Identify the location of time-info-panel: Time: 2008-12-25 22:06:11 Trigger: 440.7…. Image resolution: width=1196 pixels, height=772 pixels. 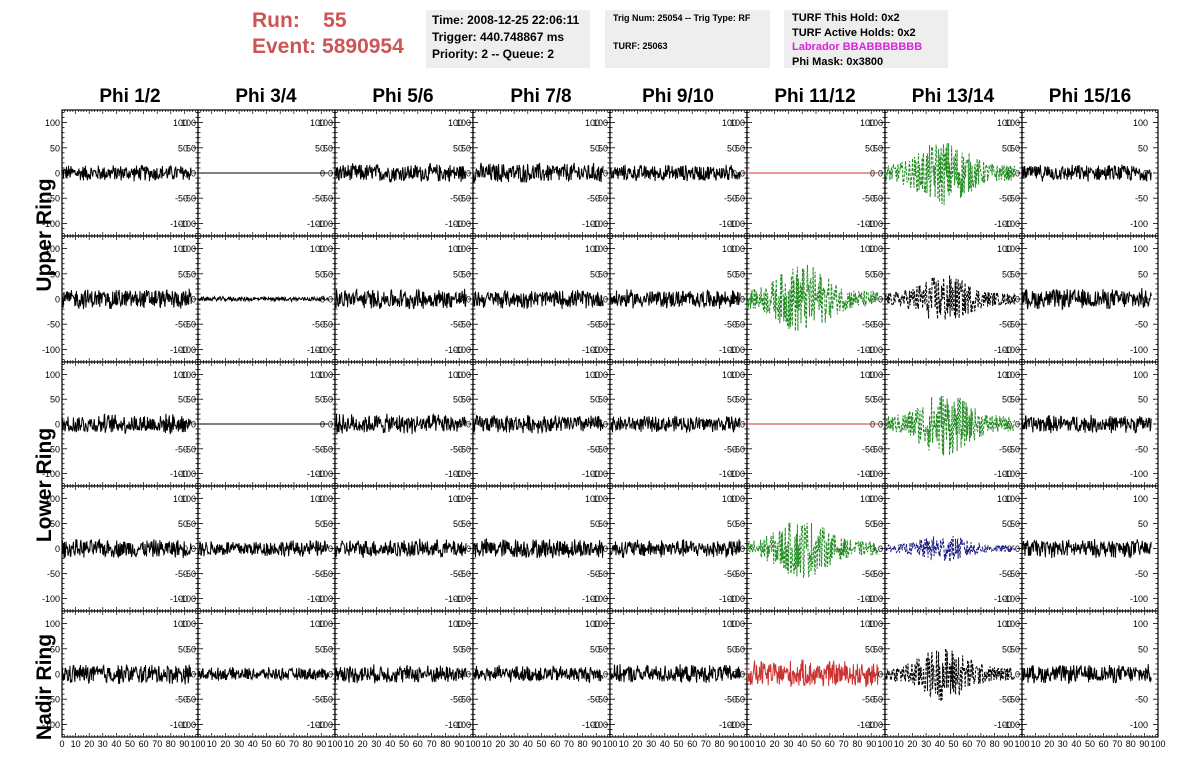
(508, 39).